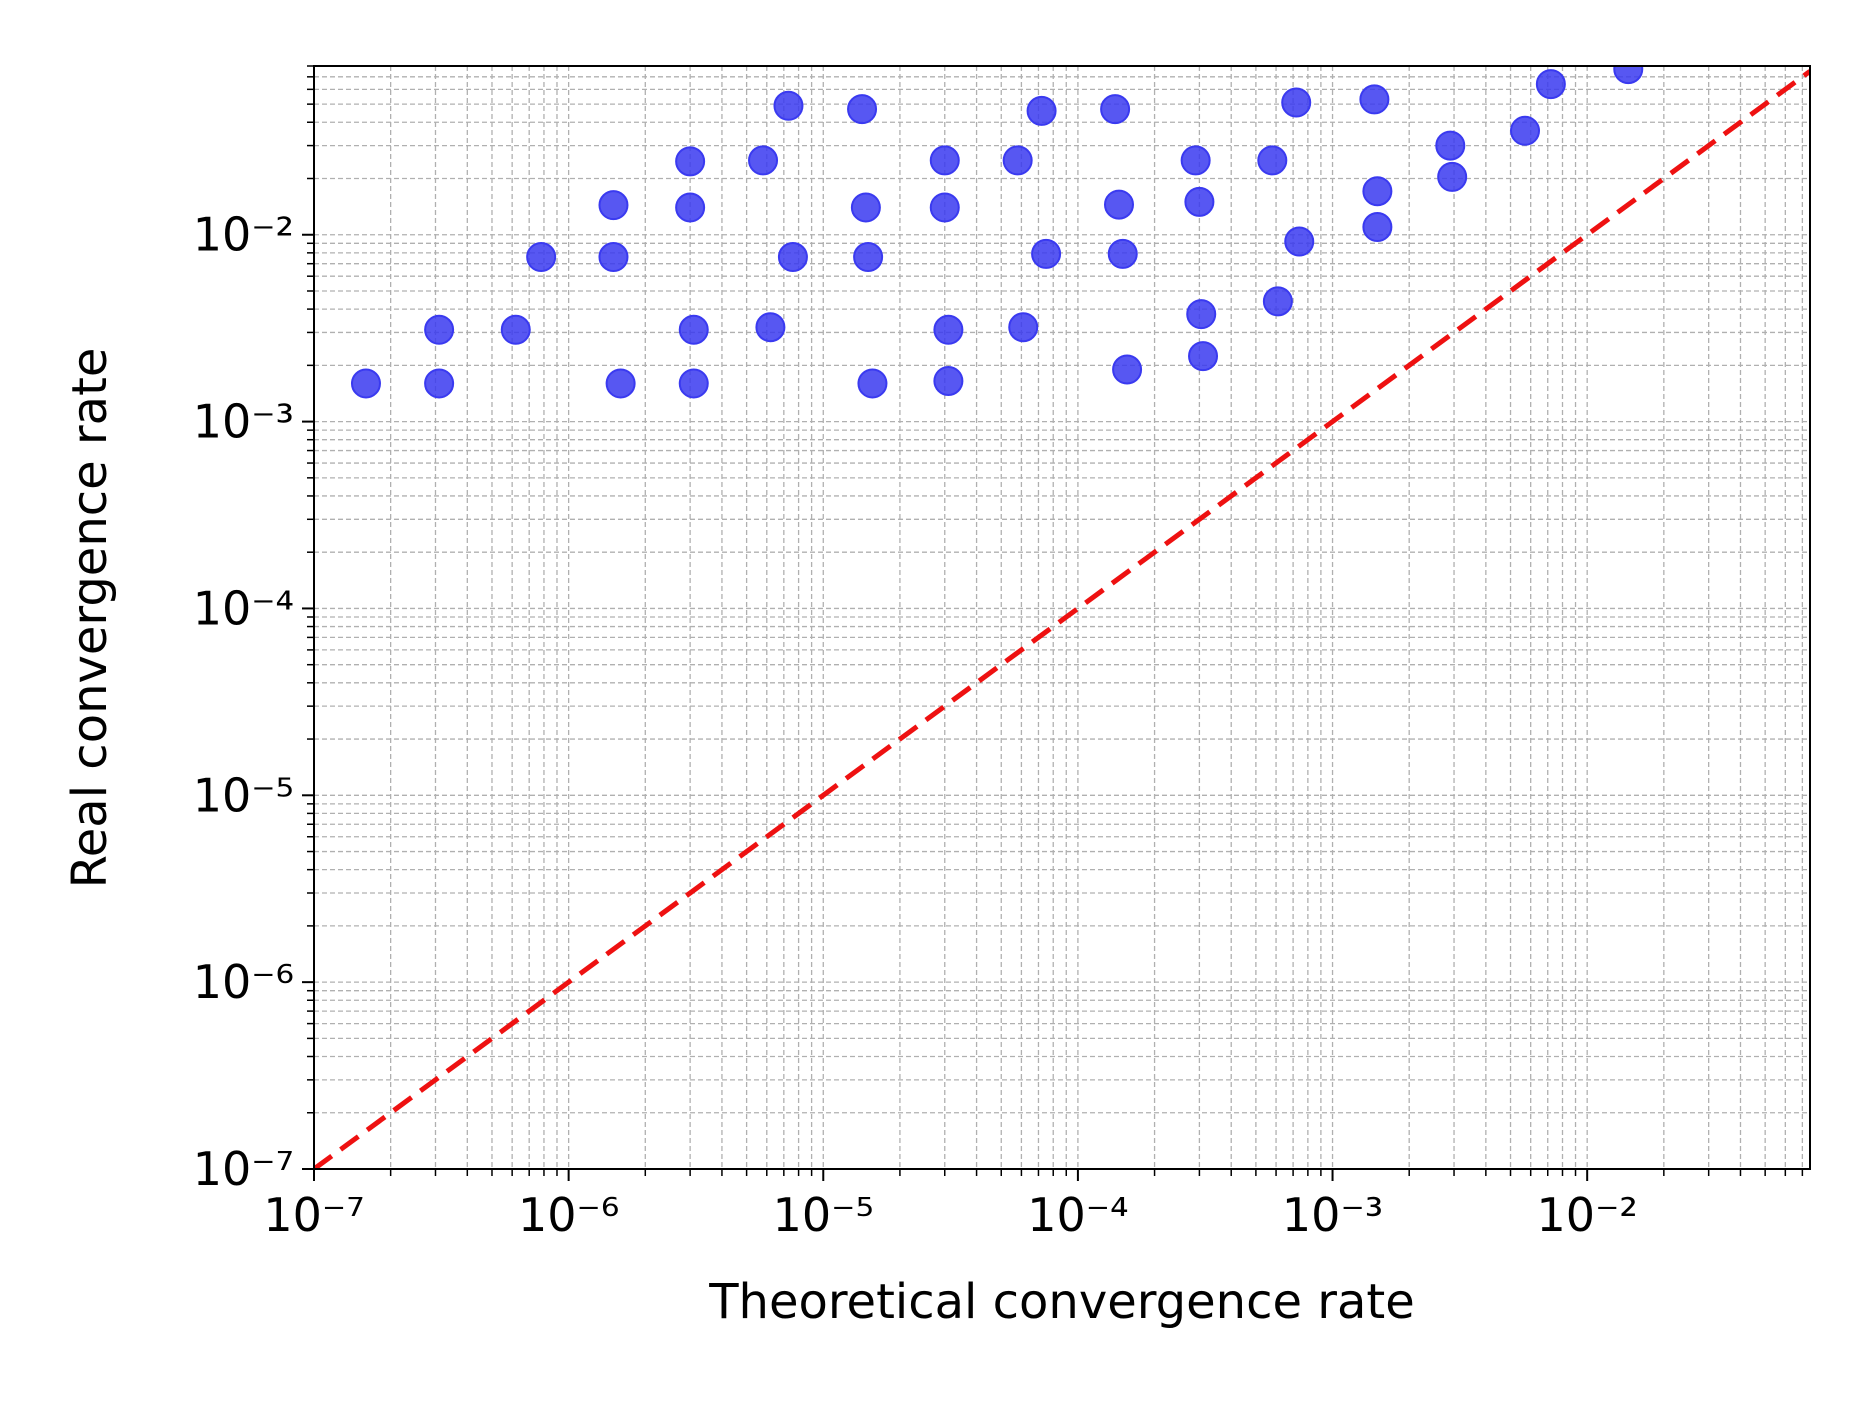 The image size is (1867, 1405). I want to click on x-tick-label: 10⁻⁵, so click(823, 1215).